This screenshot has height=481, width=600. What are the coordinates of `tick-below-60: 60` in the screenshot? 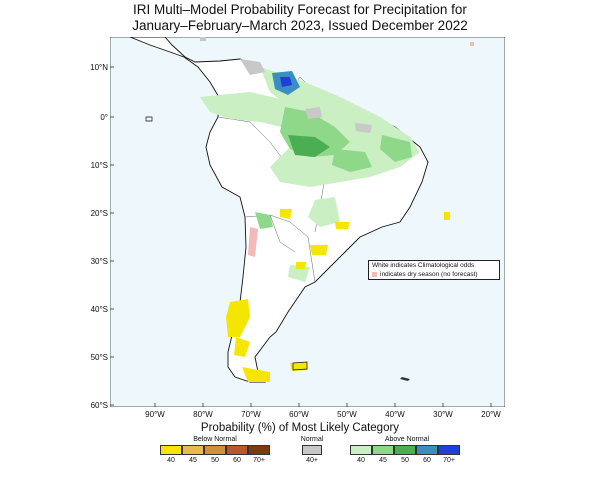 It's located at (237, 460).